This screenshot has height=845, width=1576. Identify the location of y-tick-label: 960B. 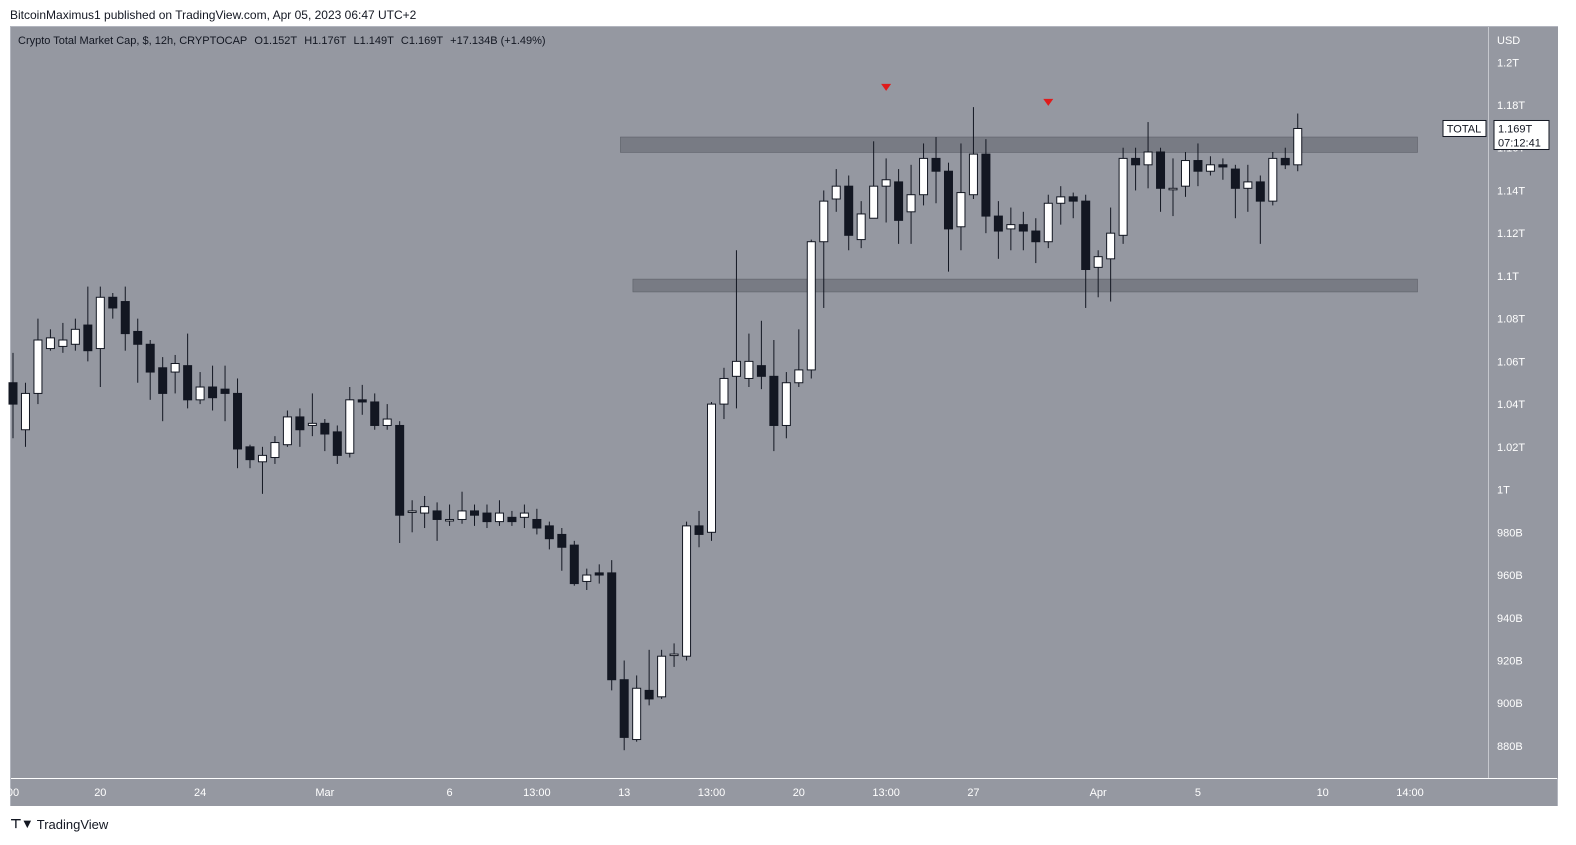
(1510, 576).